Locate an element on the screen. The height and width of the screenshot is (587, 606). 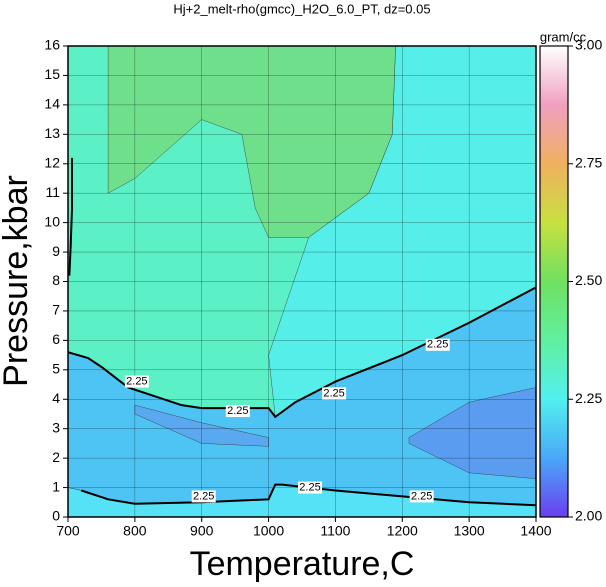
y-tick-label: 5 is located at coordinates (56, 369).